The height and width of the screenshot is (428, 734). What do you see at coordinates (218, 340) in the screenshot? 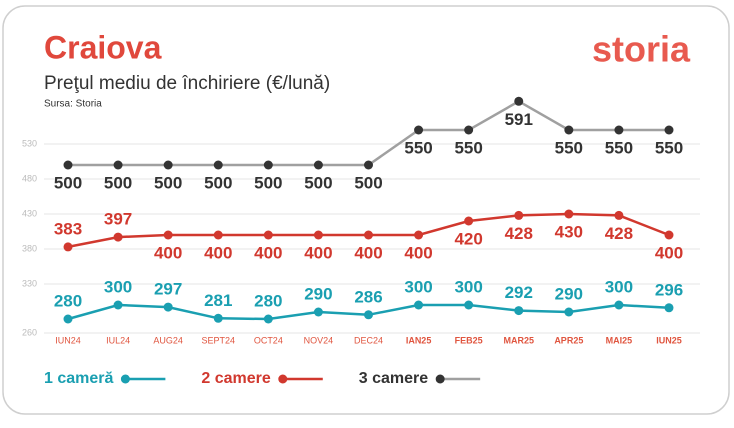
I see `x-tick-label: SEPT24` at bounding box center [218, 340].